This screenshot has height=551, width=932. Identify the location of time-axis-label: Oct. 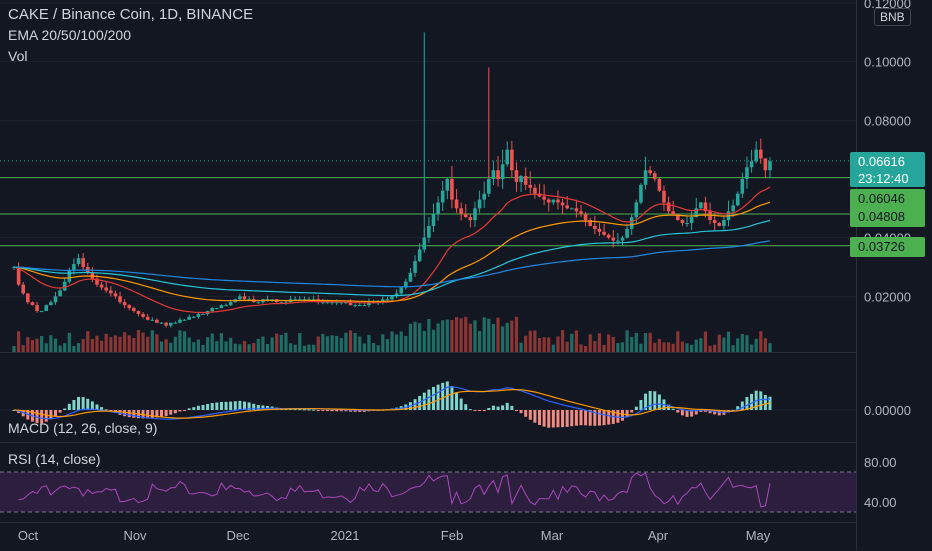
(28, 535).